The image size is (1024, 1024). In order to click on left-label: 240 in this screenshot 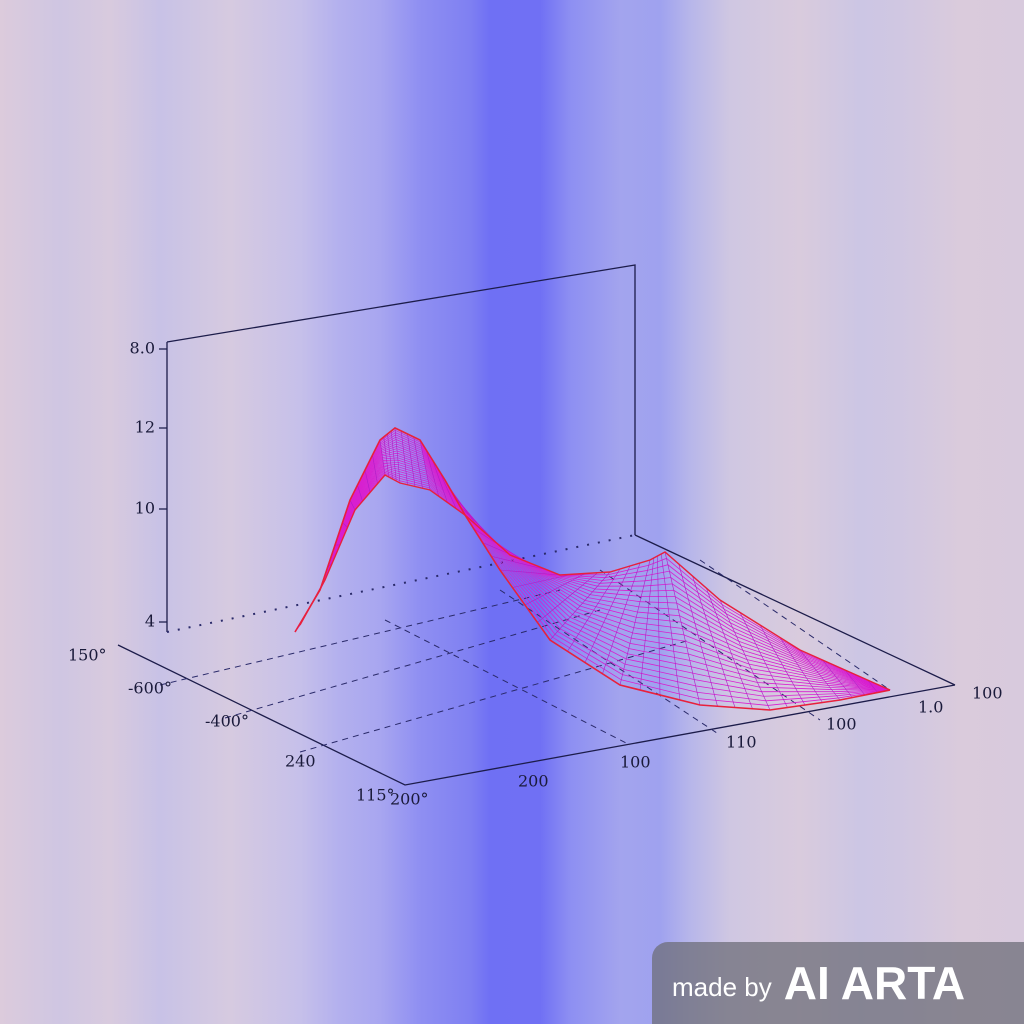, I will do `click(300, 761)`.